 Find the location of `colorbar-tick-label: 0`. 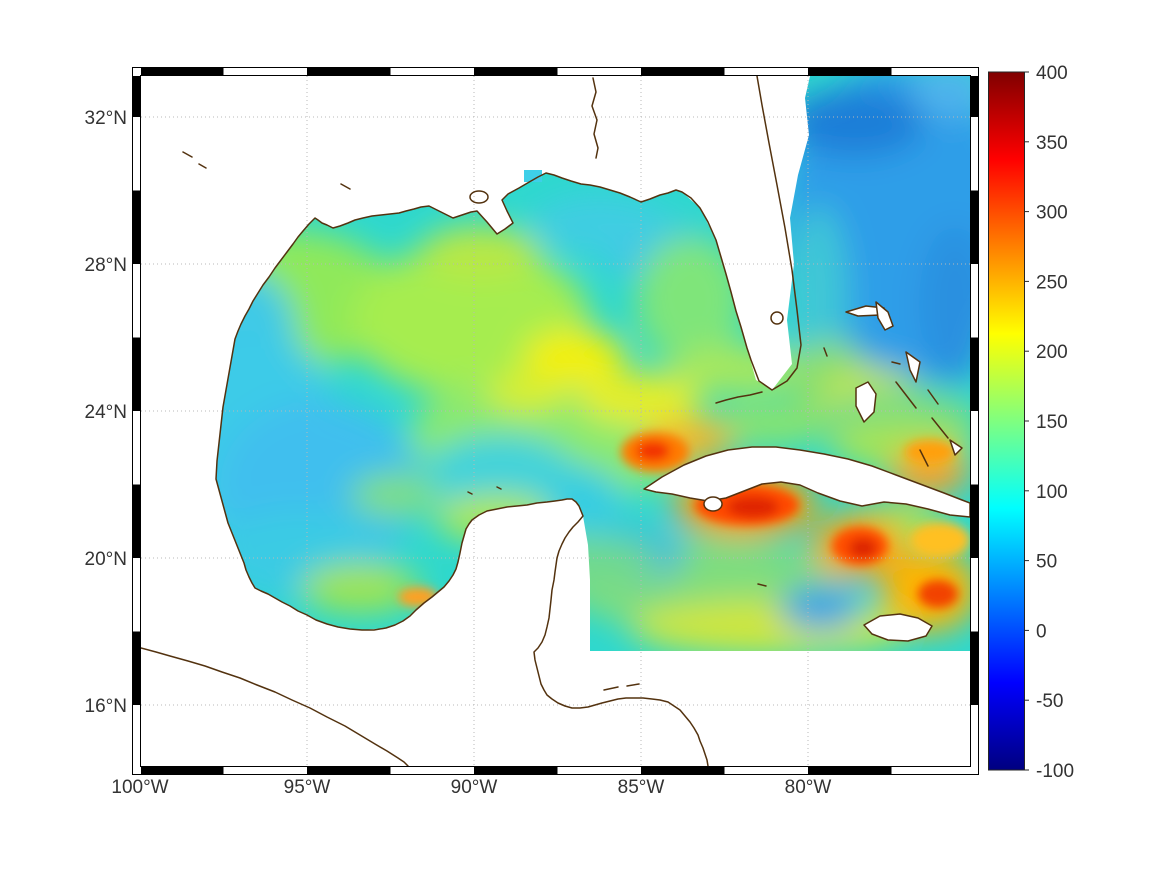

colorbar-tick-label: 0 is located at coordinates (1041, 631).